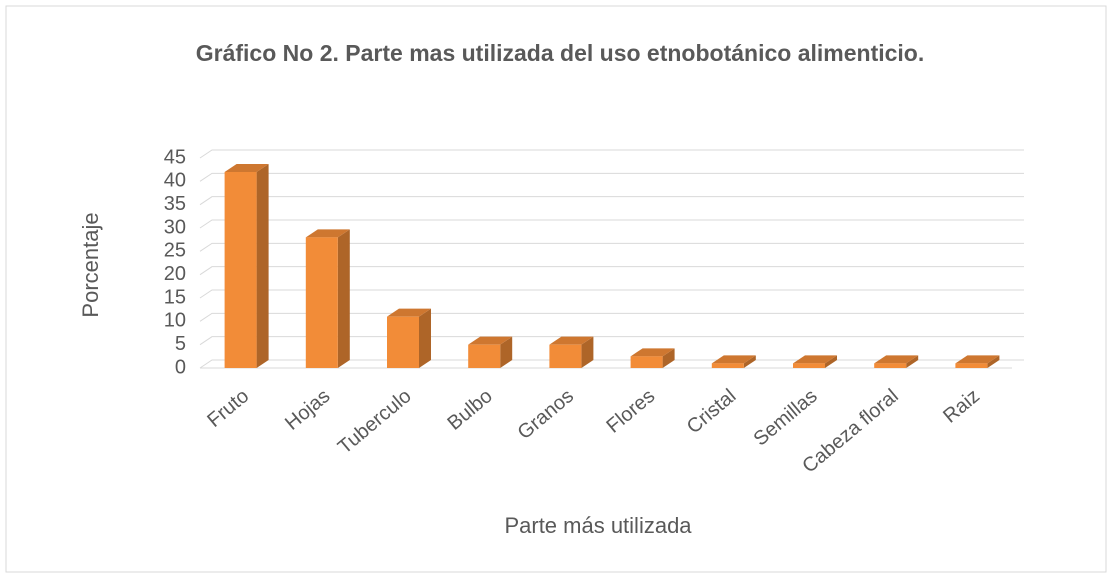  Describe the element at coordinates (175, 274) in the screenshot. I see `y-tick-label: 20` at that location.